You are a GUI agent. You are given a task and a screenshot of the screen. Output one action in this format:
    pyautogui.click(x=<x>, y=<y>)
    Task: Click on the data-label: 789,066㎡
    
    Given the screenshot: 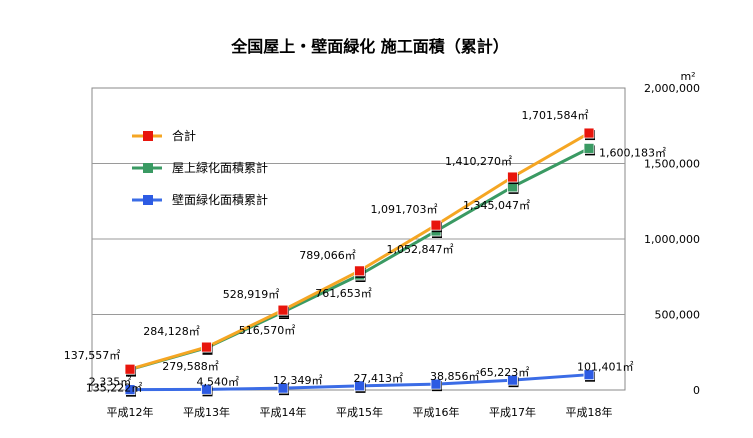 What is the action you would take?
    pyautogui.click(x=327, y=255)
    